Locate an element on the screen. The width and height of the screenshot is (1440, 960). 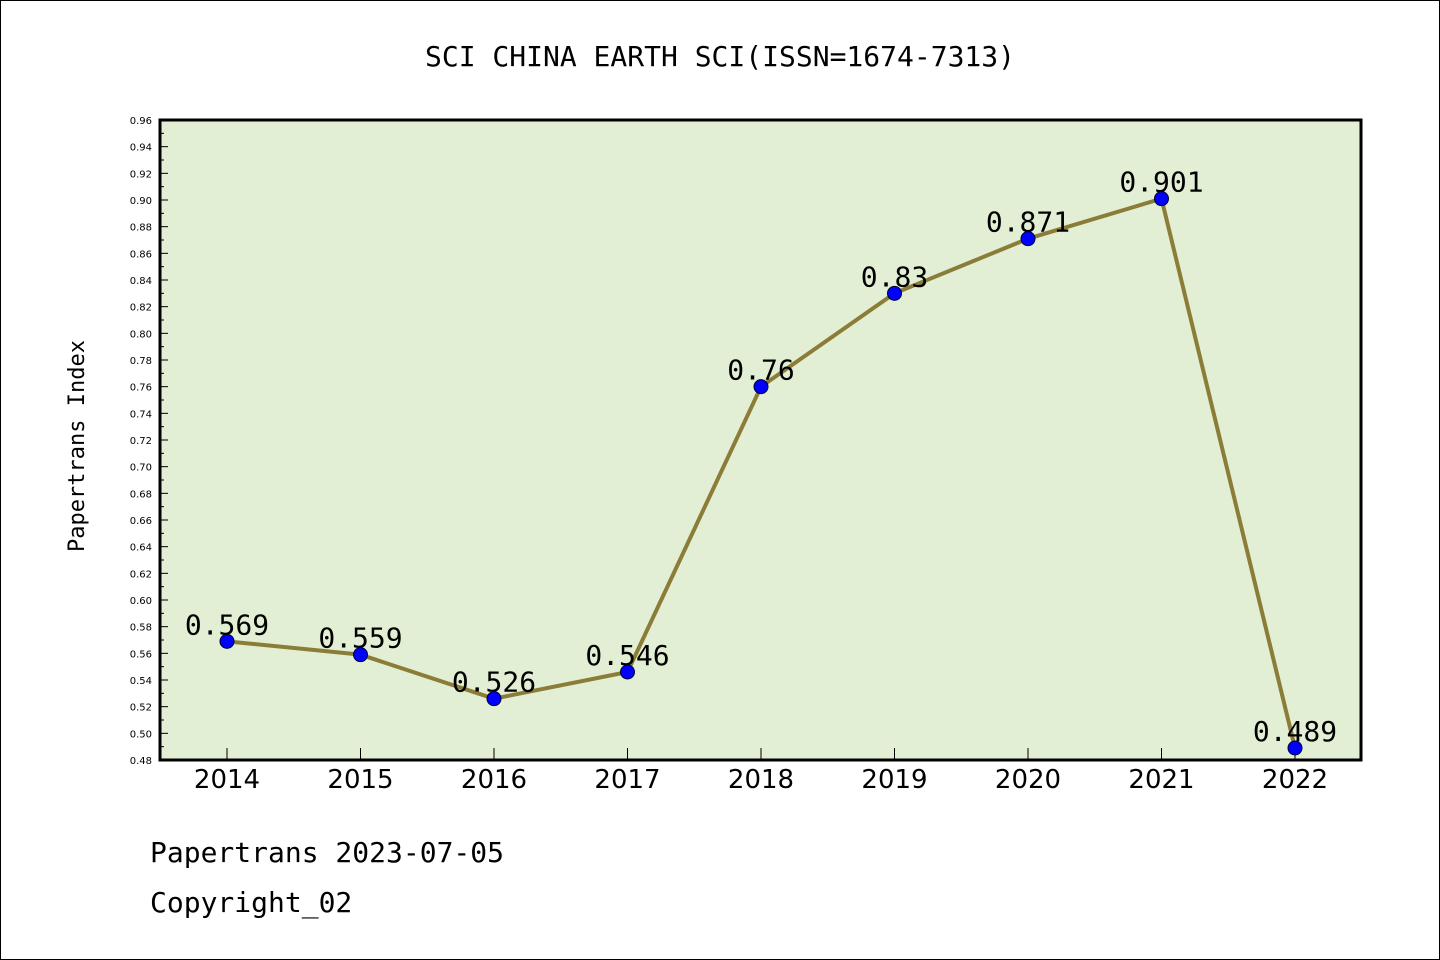
y-tick-label: 0.62 is located at coordinates (141, 574).